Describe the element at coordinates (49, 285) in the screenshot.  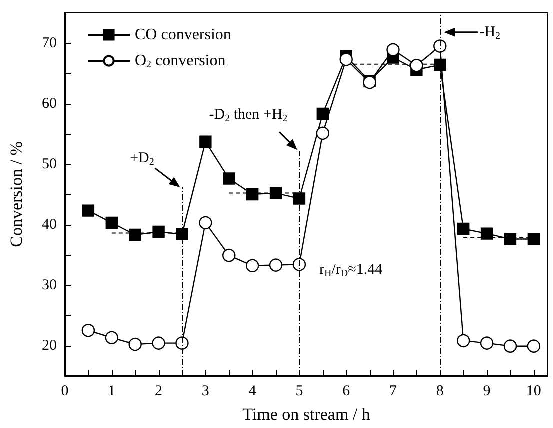
I see `y-tick-label: 30` at that location.